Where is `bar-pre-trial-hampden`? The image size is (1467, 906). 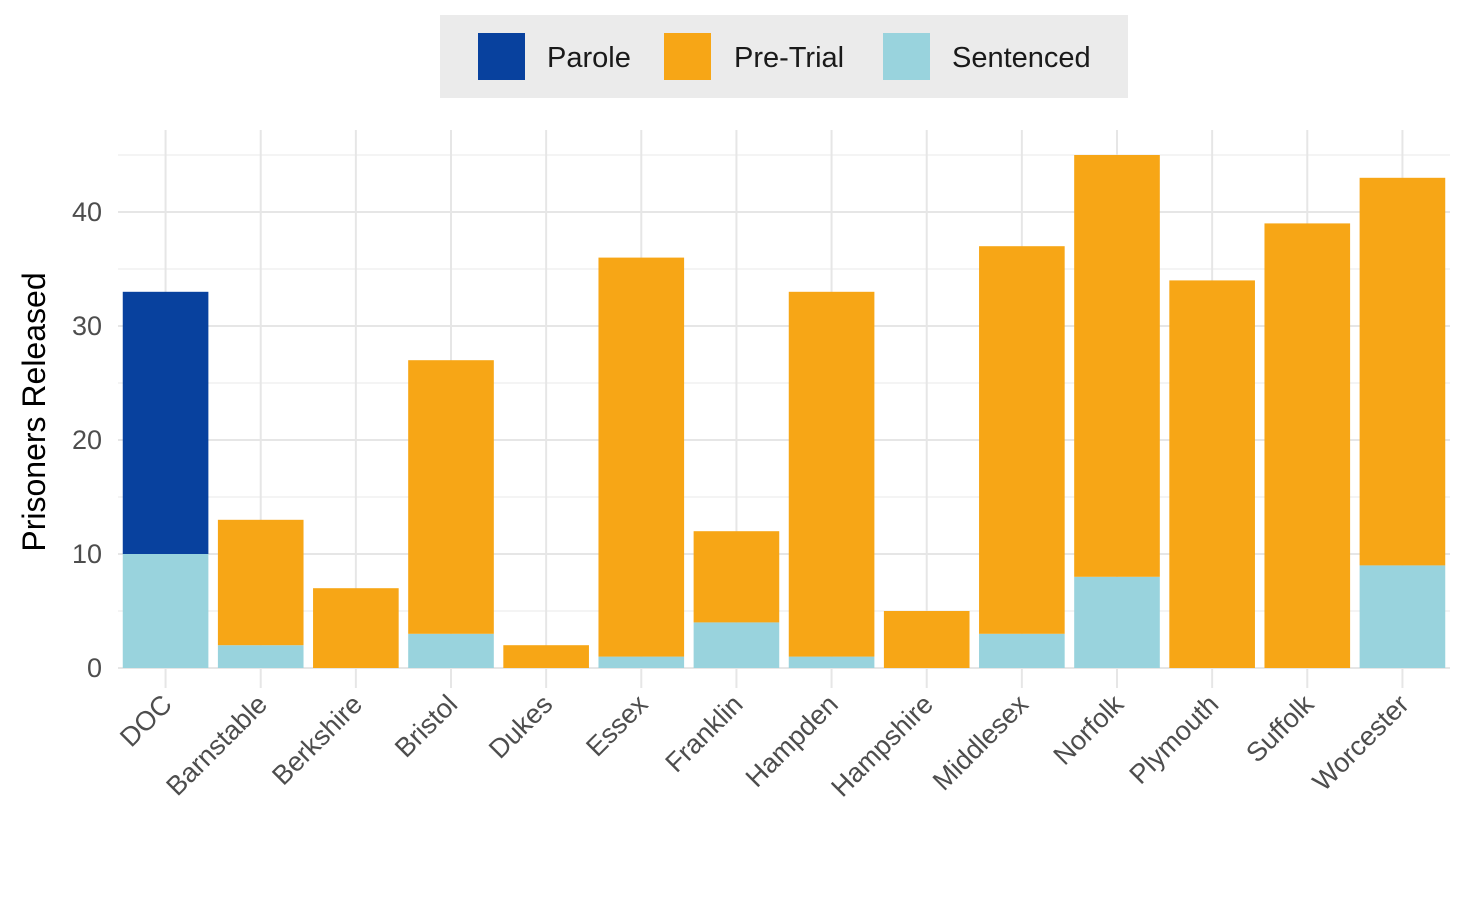 bar-pre-trial-hampden is located at coordinates (831, 474).